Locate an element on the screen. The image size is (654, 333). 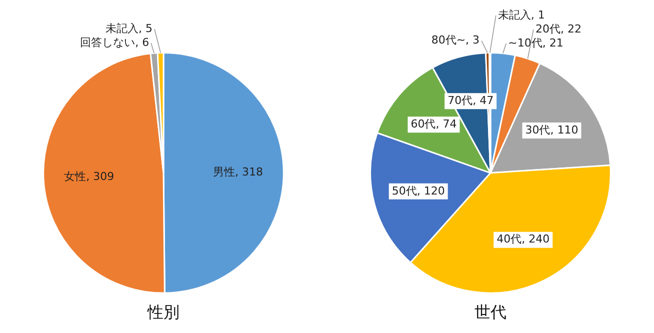
data-label: , 6 is located at coordinates (142, 43).